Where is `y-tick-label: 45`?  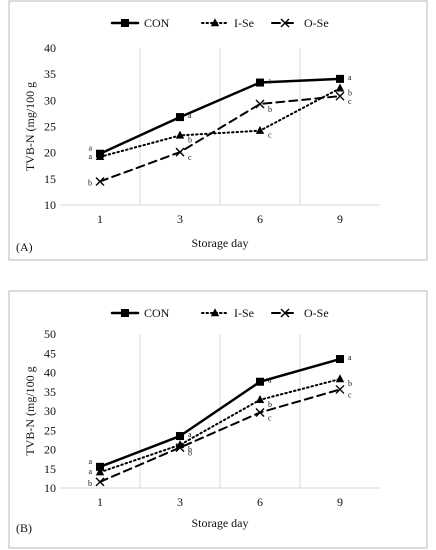 y-tick-label: 45 is located at coordinates (50, 353).